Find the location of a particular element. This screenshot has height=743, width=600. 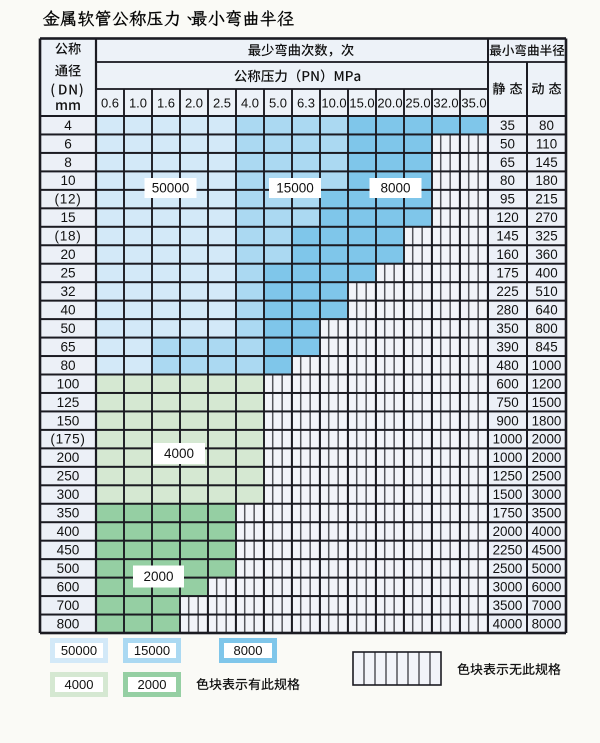

svg-text: 95 is located at coordinates (507, 199).